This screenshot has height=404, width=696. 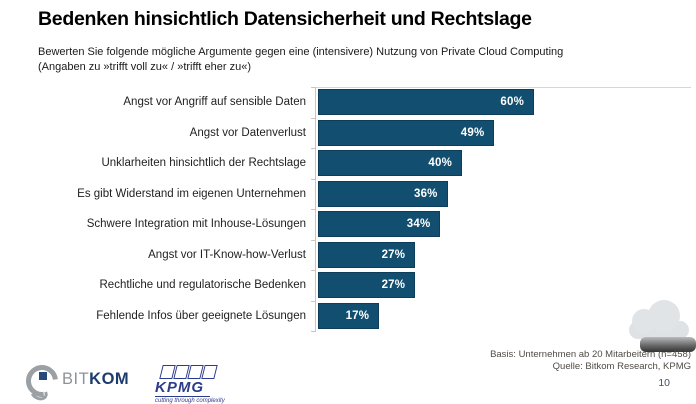 I want to click on bitkom-square-icon, so click(x=43, y=376).